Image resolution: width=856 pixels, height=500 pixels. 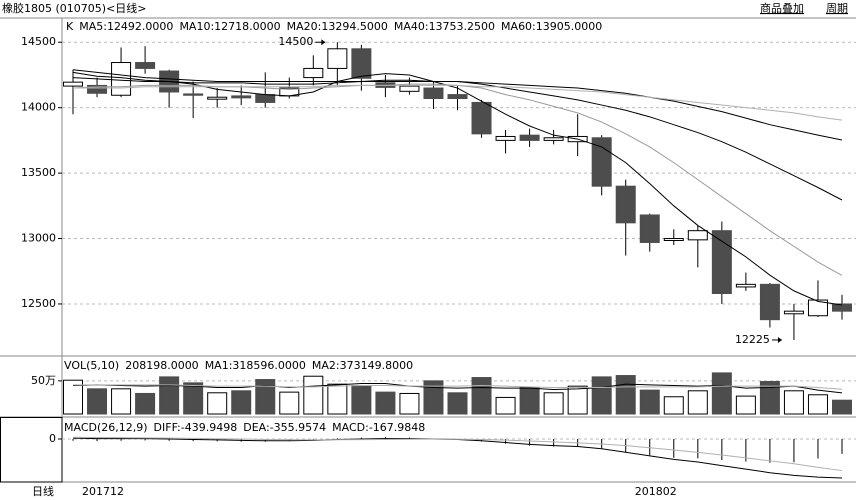 I want to click on y-tick-label: 13000, so click(x=38, y=238).